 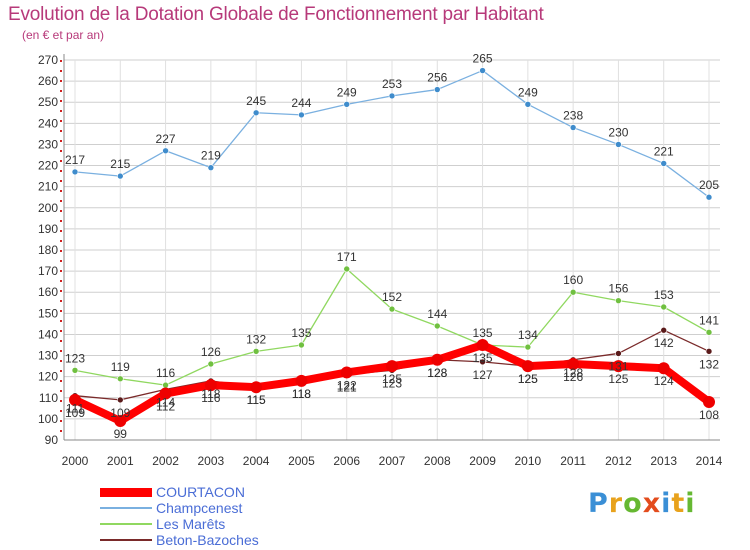 I want to click on y-tick-label: 140, so click(x=48, y=334).